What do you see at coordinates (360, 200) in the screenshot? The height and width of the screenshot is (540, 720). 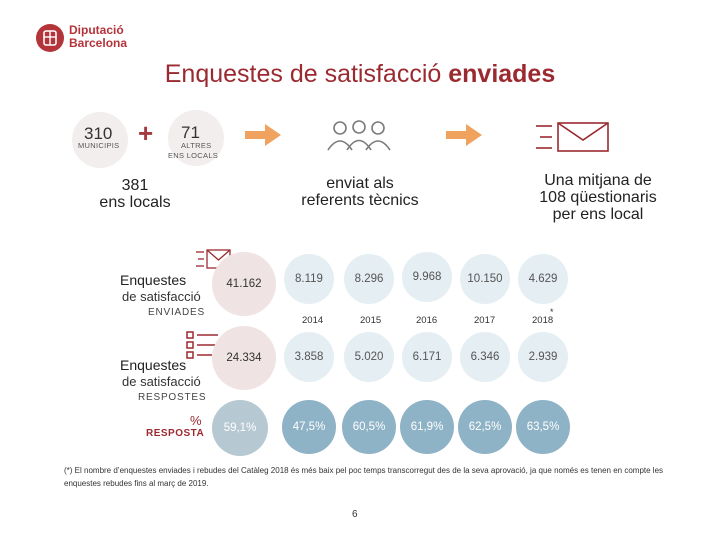 I see `referents-line-2: referents tècnics` at bounding box center [360, 200].